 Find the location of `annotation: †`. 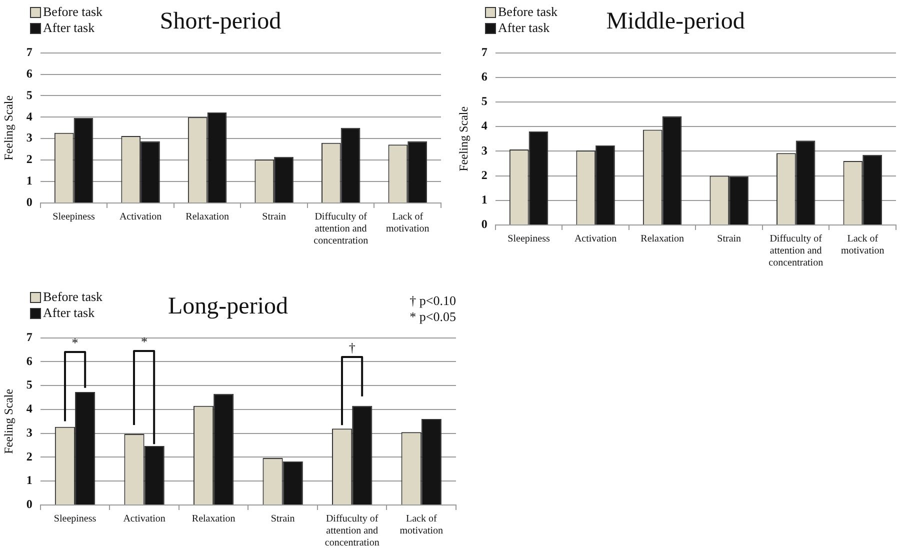

annotation: † is located at coordinates (352, 347).